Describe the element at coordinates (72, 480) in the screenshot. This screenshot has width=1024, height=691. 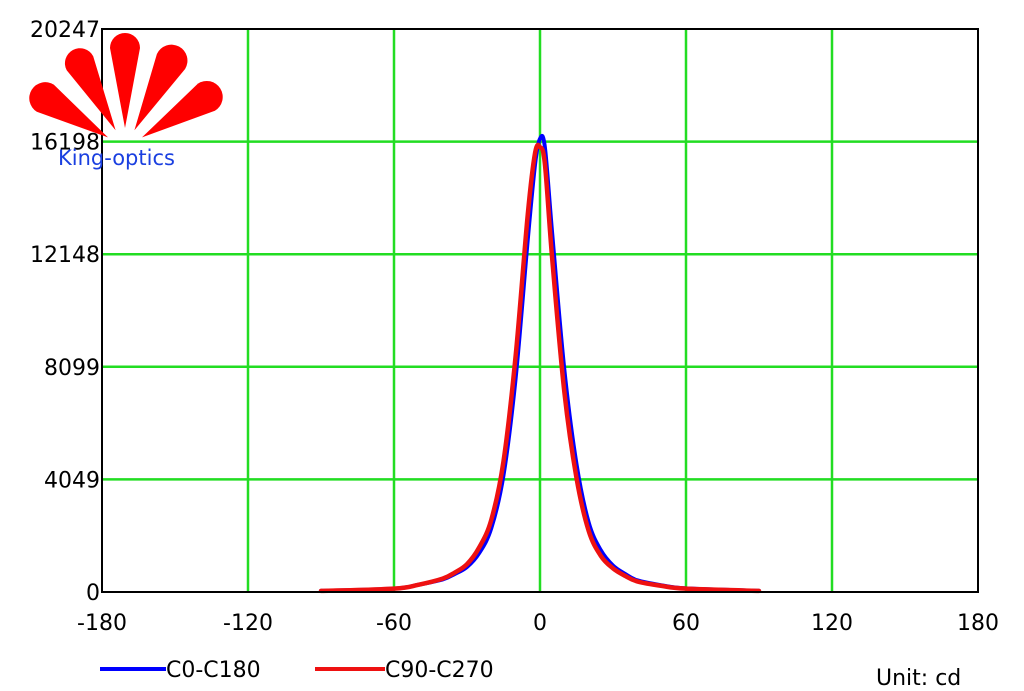
I see `y-tick-label: 4049` at that location.